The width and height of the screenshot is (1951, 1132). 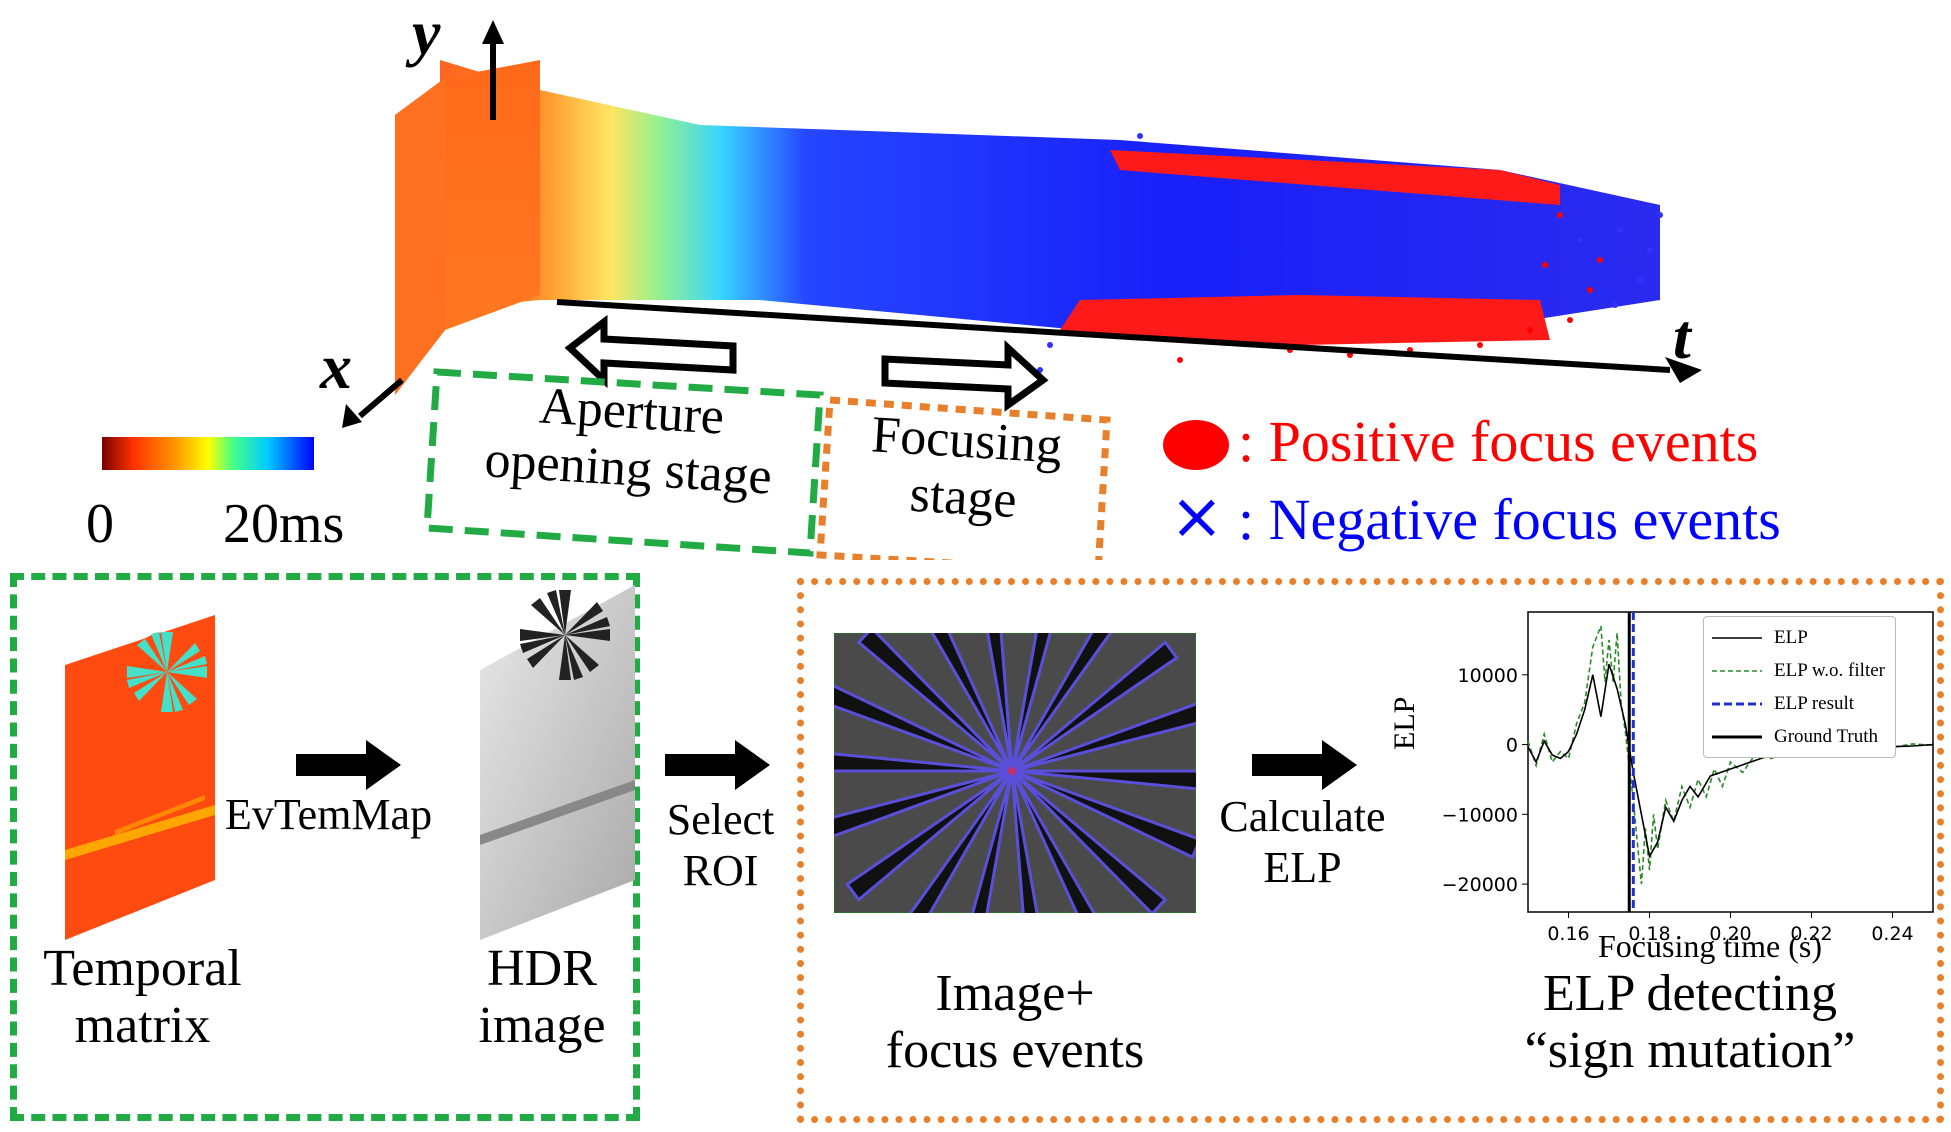 I want to click on legend-item-elp-wo-filter: ELP w.o. filter, so click(x=1798, y=670).